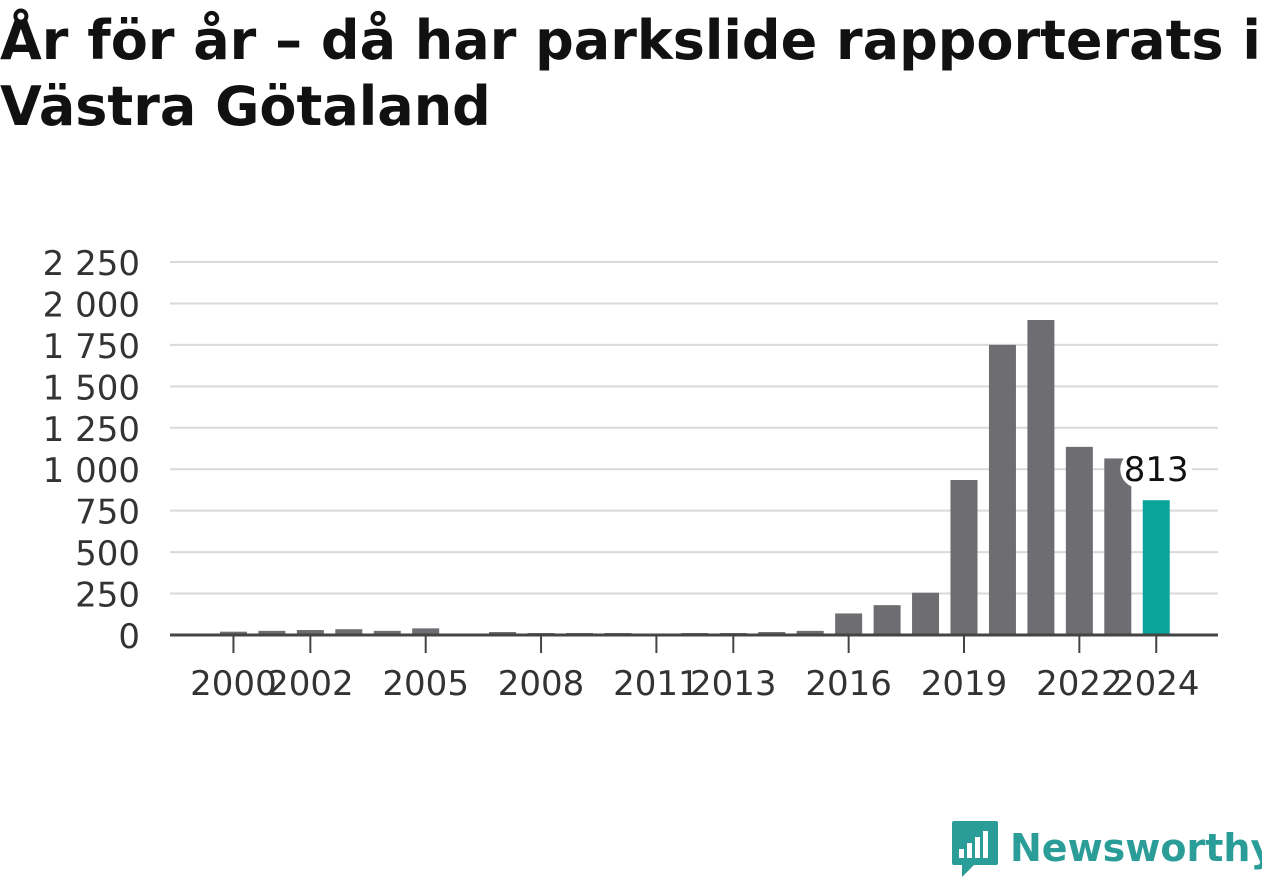 The image size is (1262, 885). What do you see at coordinates (310, 684) in the screenshot?
I see `x-tick-label: 2002` at bounding box center [310, 684].